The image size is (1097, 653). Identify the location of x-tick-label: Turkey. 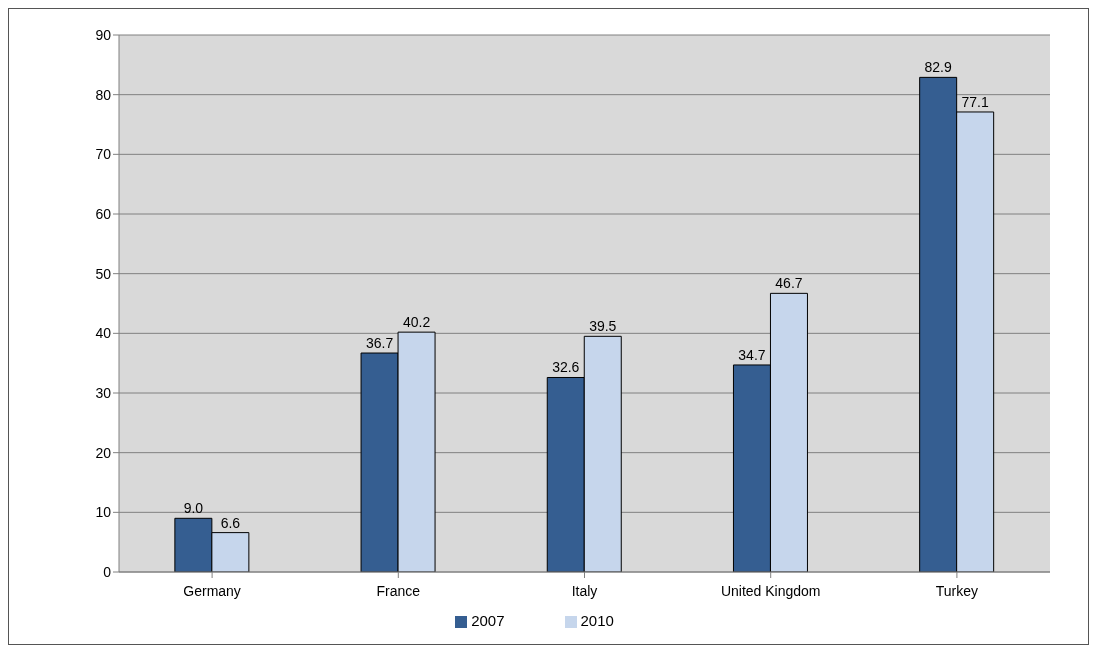
(957, 590).